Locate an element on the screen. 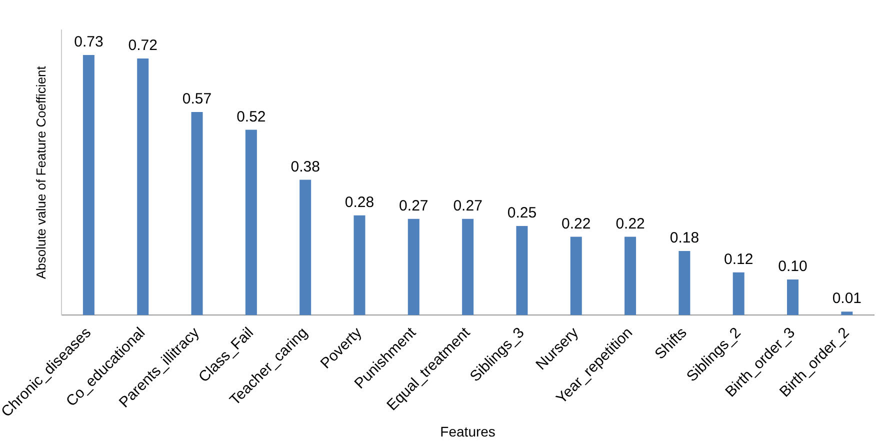 The width and height of the screenshot is (889, 445). data-label: 0.73 is located at coordinates (89, 42).